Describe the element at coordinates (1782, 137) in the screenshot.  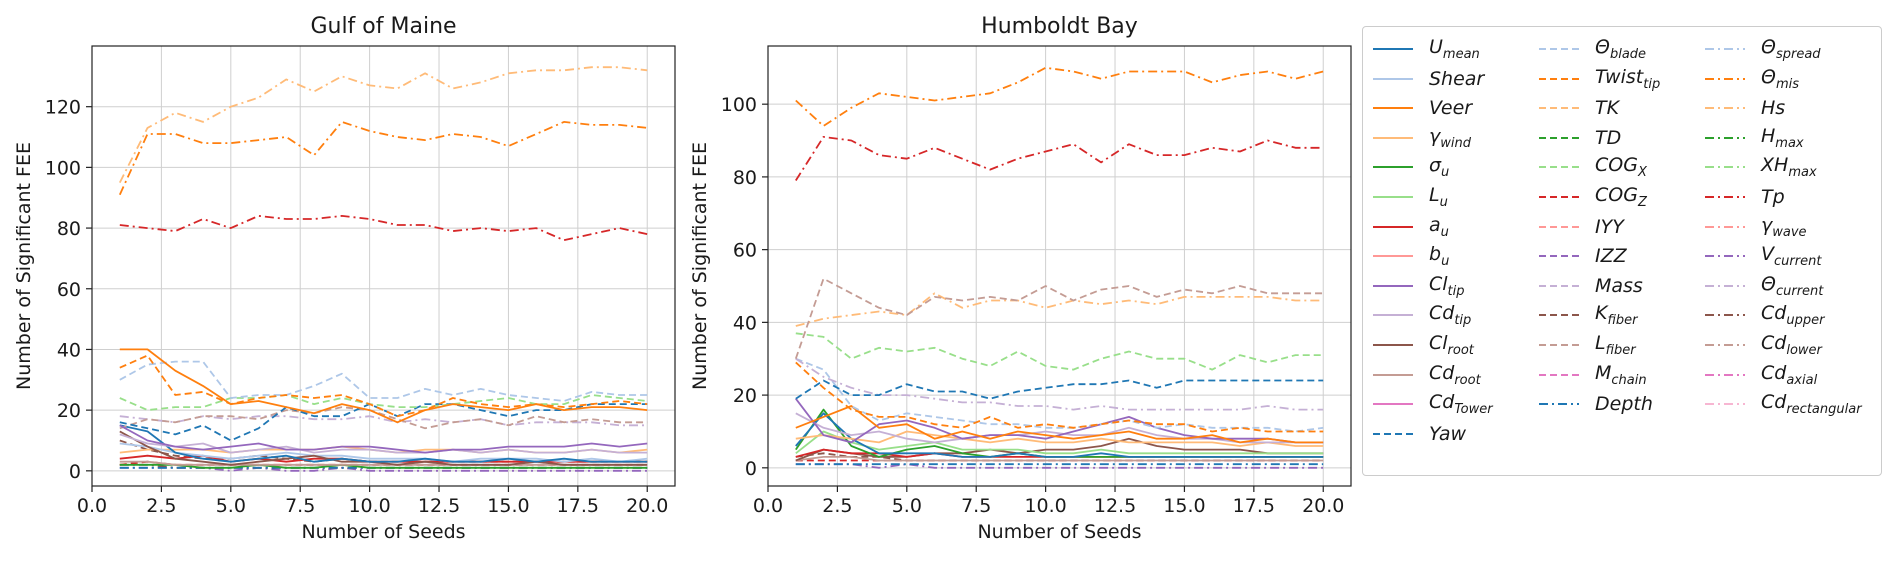
I see `legend-label: Hmax` at that location.